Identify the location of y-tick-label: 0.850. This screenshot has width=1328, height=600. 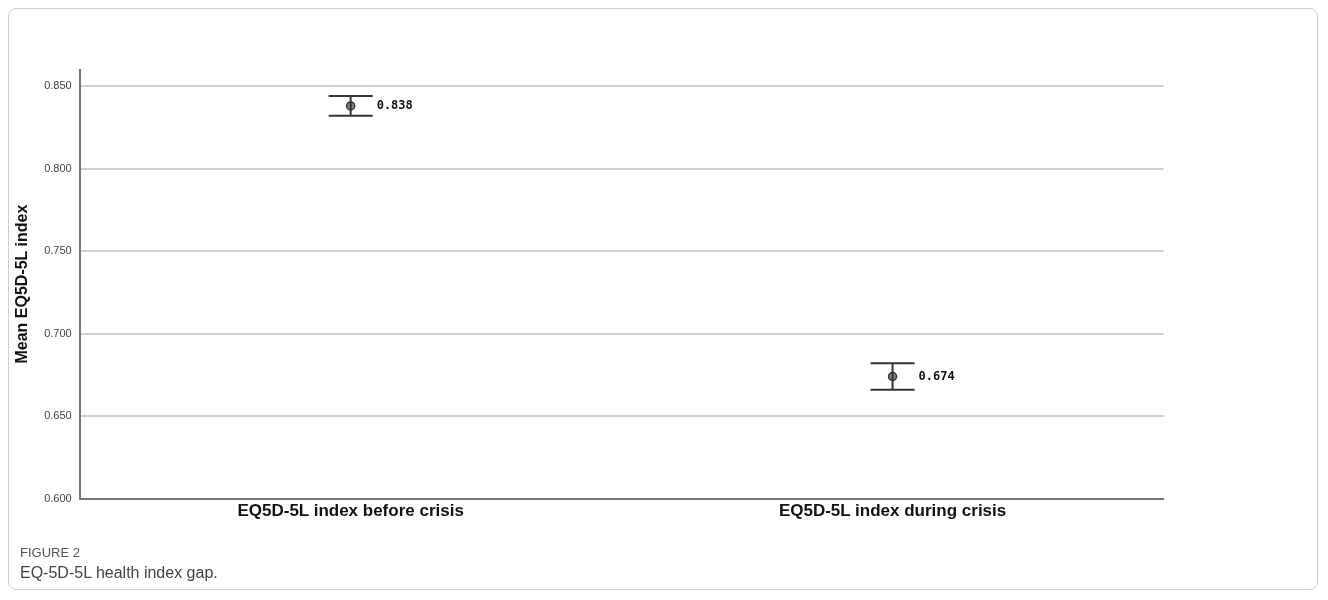
(58, 85).